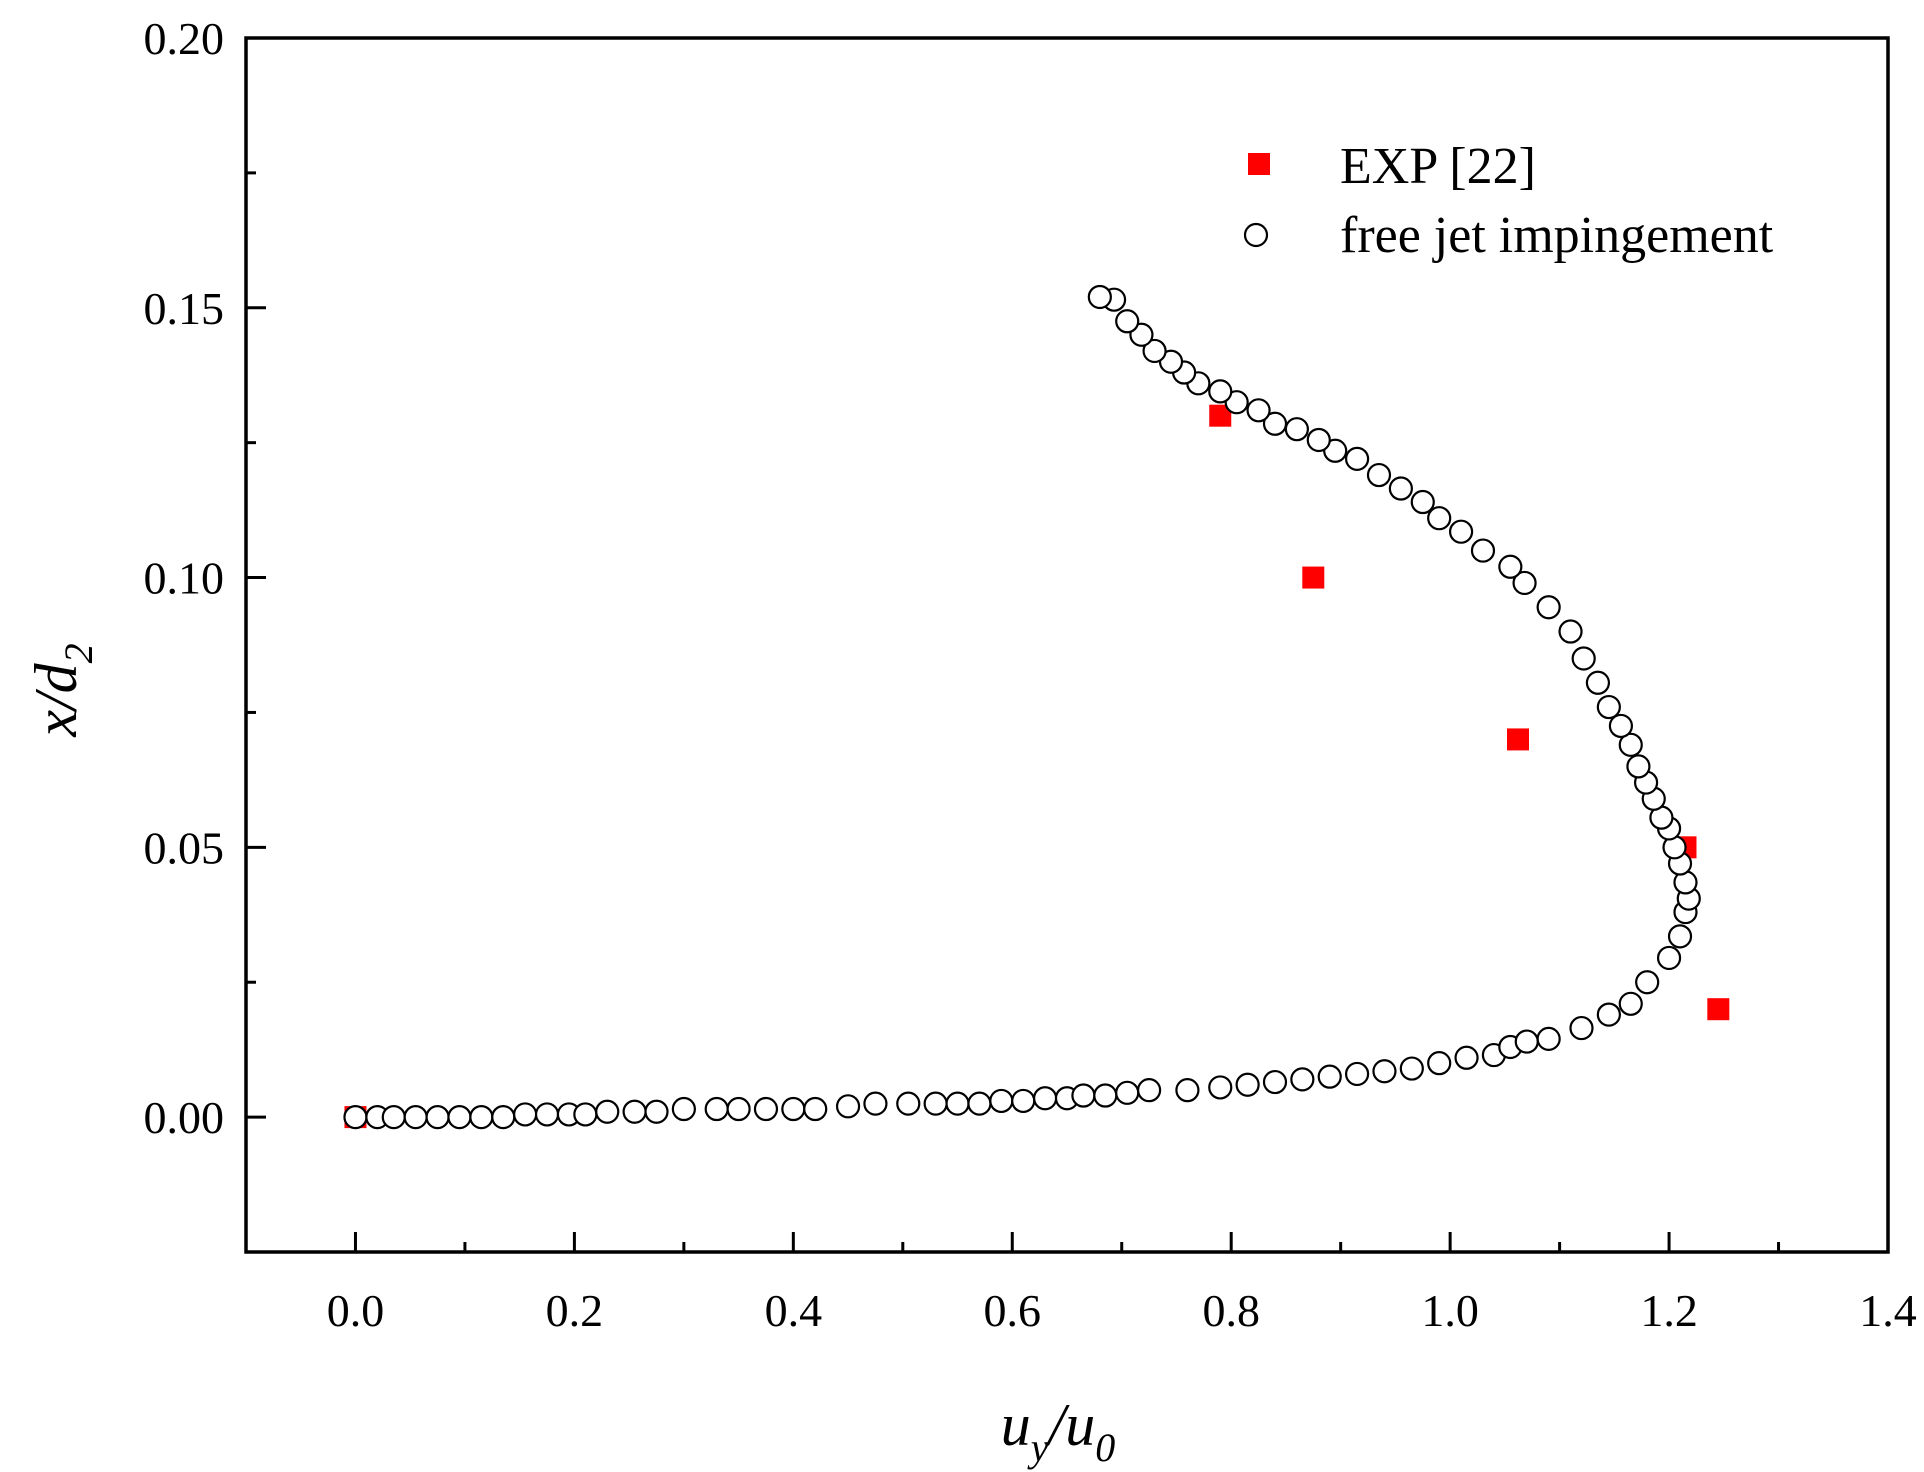  I want to click on x-axis-title-sub: y, so click(1038, 1447).